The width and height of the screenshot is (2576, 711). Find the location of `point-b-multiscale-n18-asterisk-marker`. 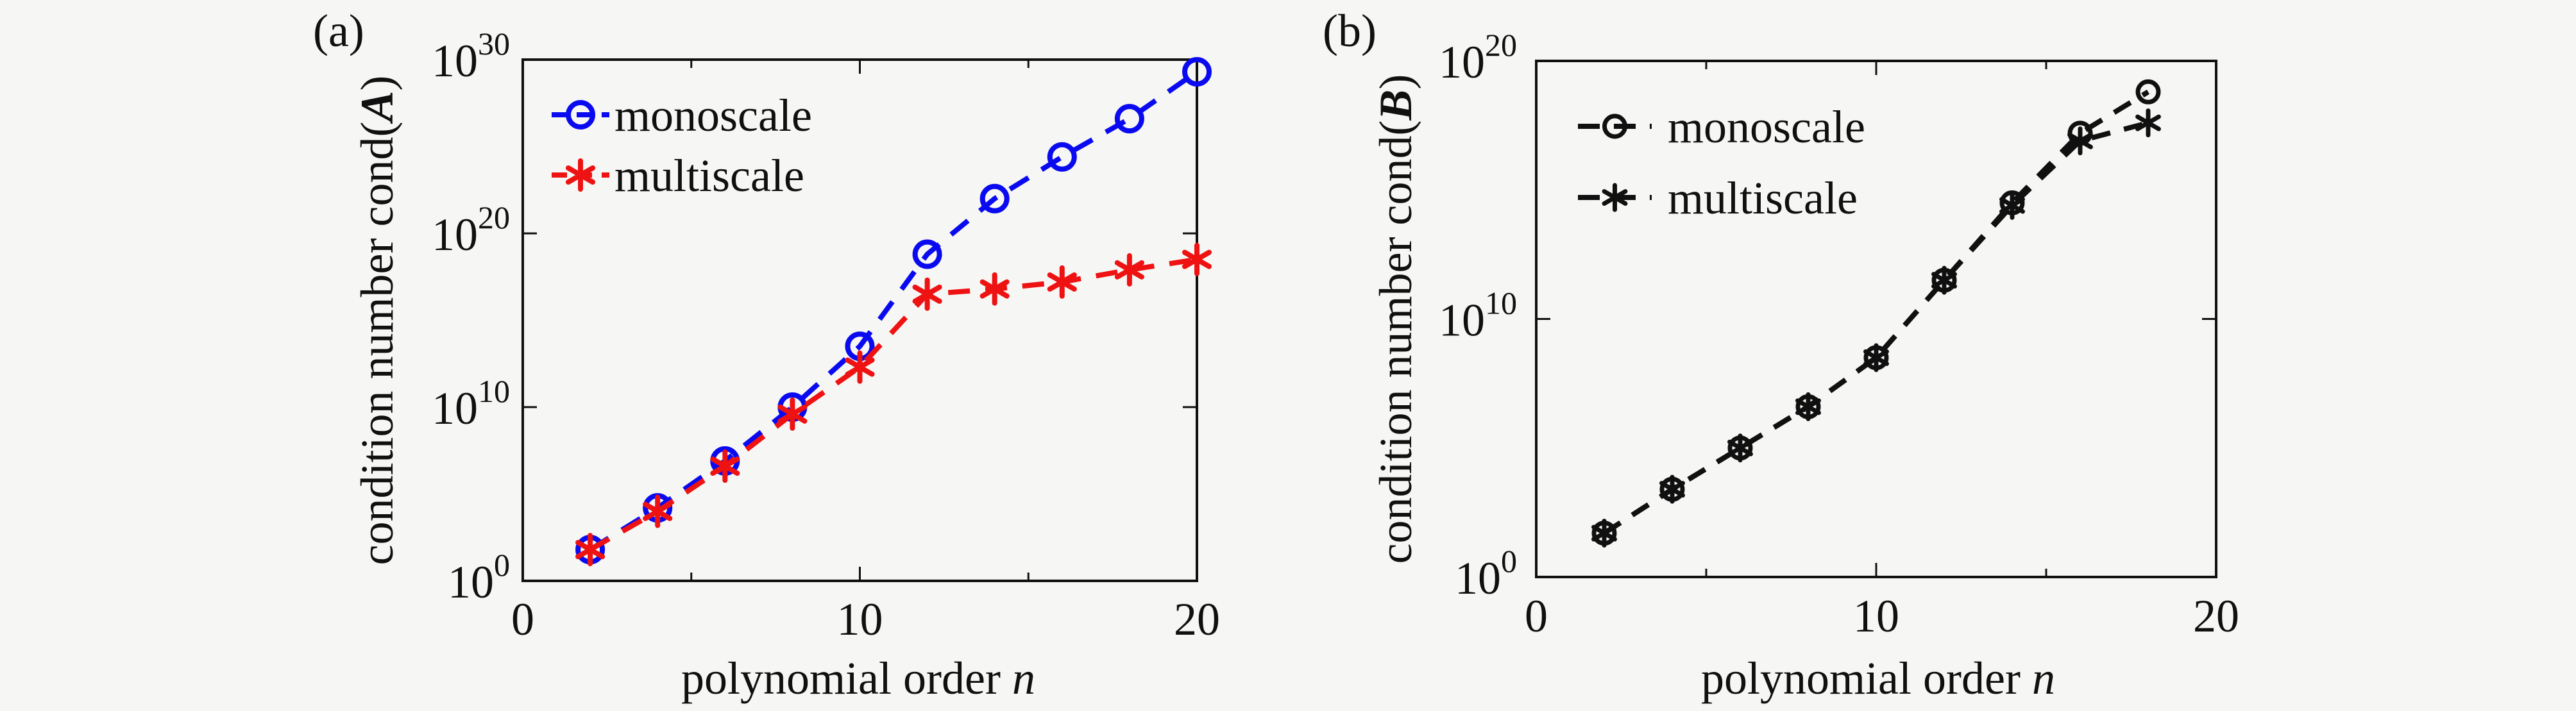

point-b-multiscale-n18-asterisk-marker is located at coordinates (2148, 123).